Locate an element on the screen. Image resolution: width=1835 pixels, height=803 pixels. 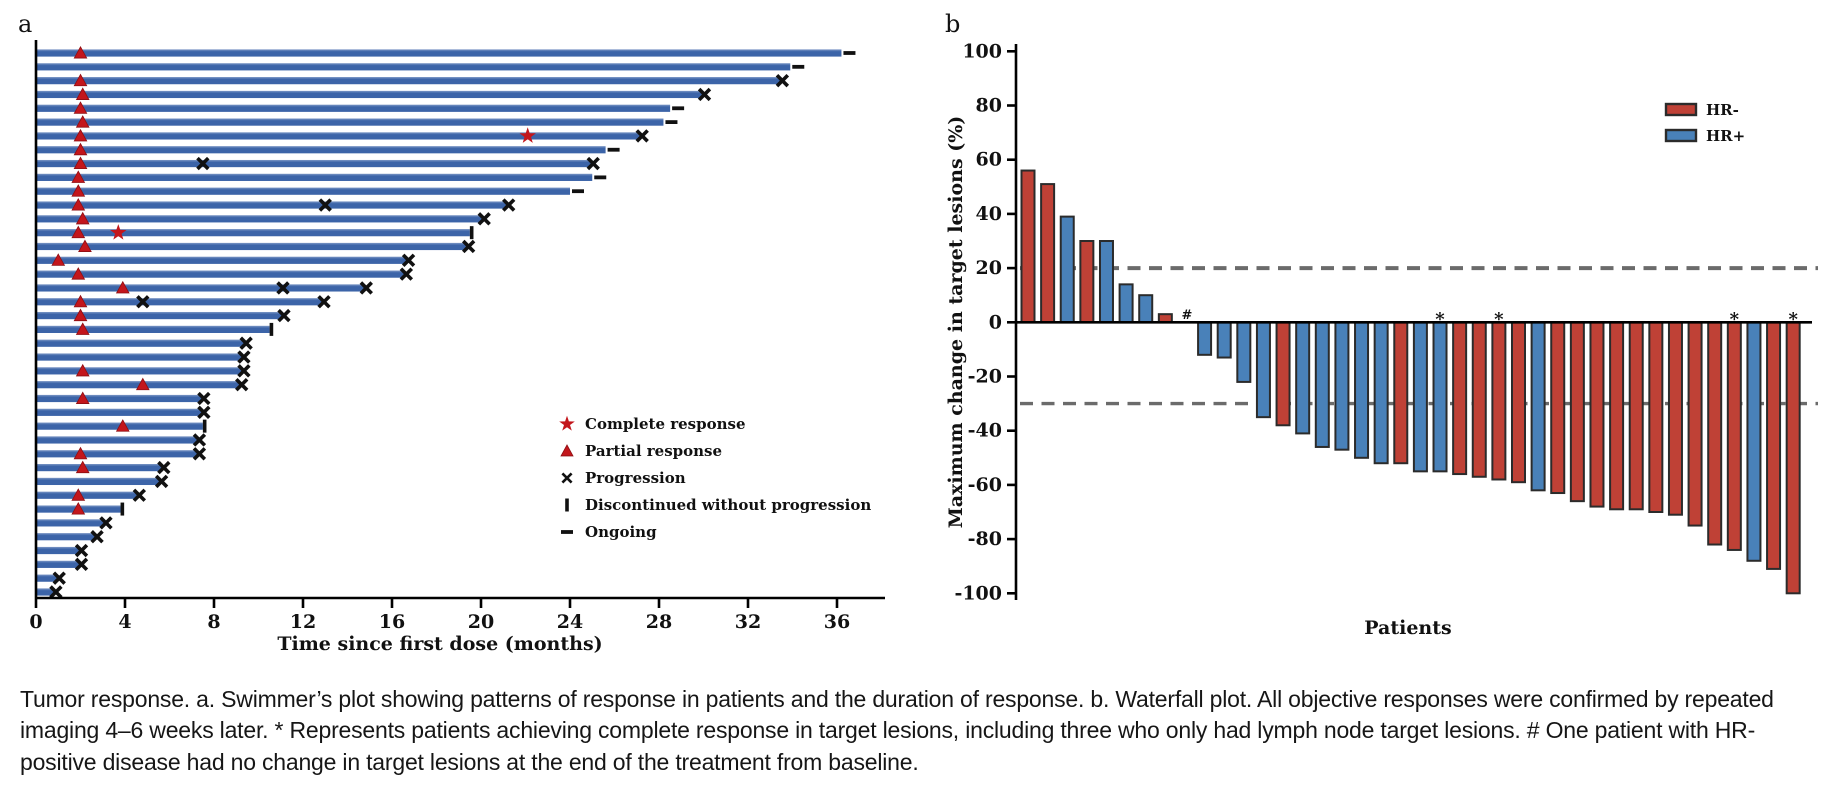
x-tick-label: 16 is located at coordinates (392, 622).